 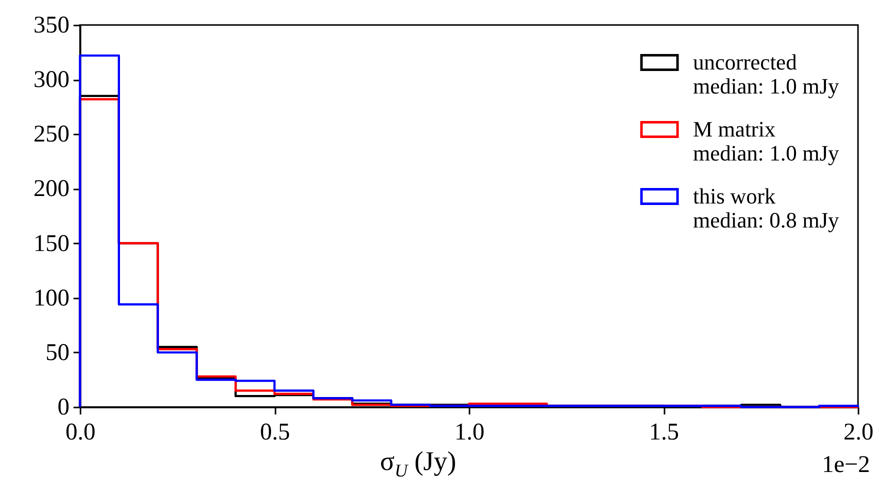 I want to click on x-tick-label: 1.0, so click(x=469, y=433).